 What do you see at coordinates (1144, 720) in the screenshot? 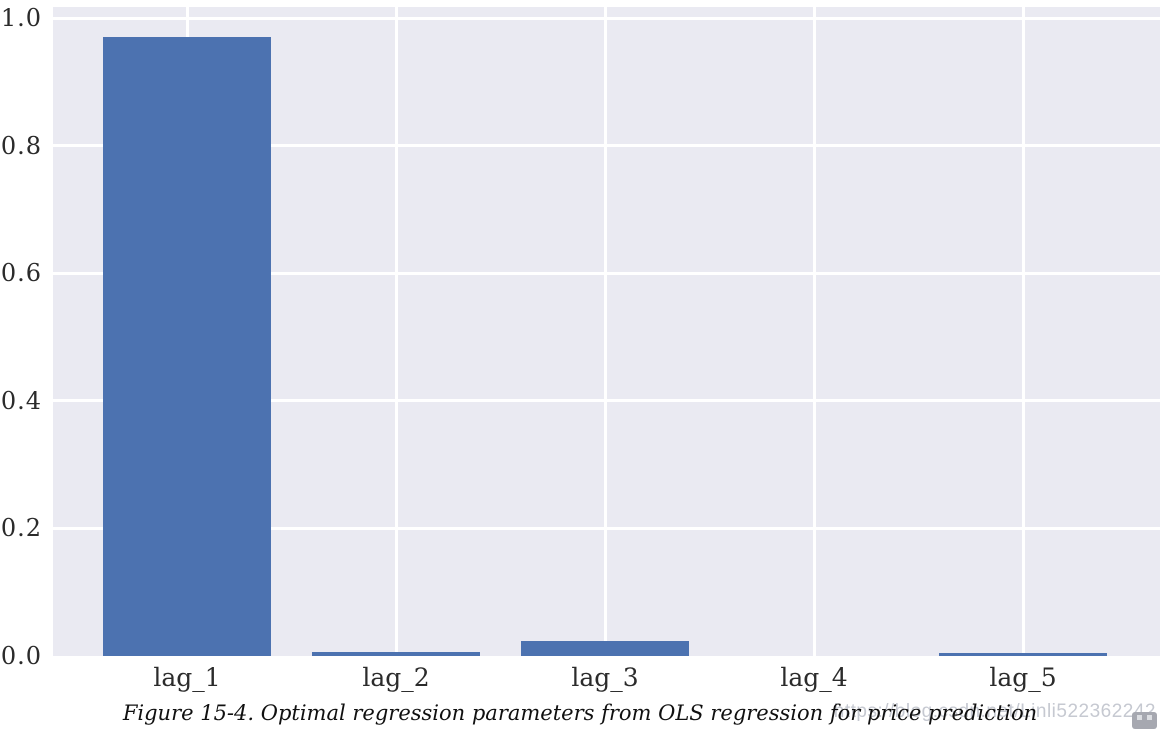
I see `image-watermark-icon` at bounding box center [1144, 720].